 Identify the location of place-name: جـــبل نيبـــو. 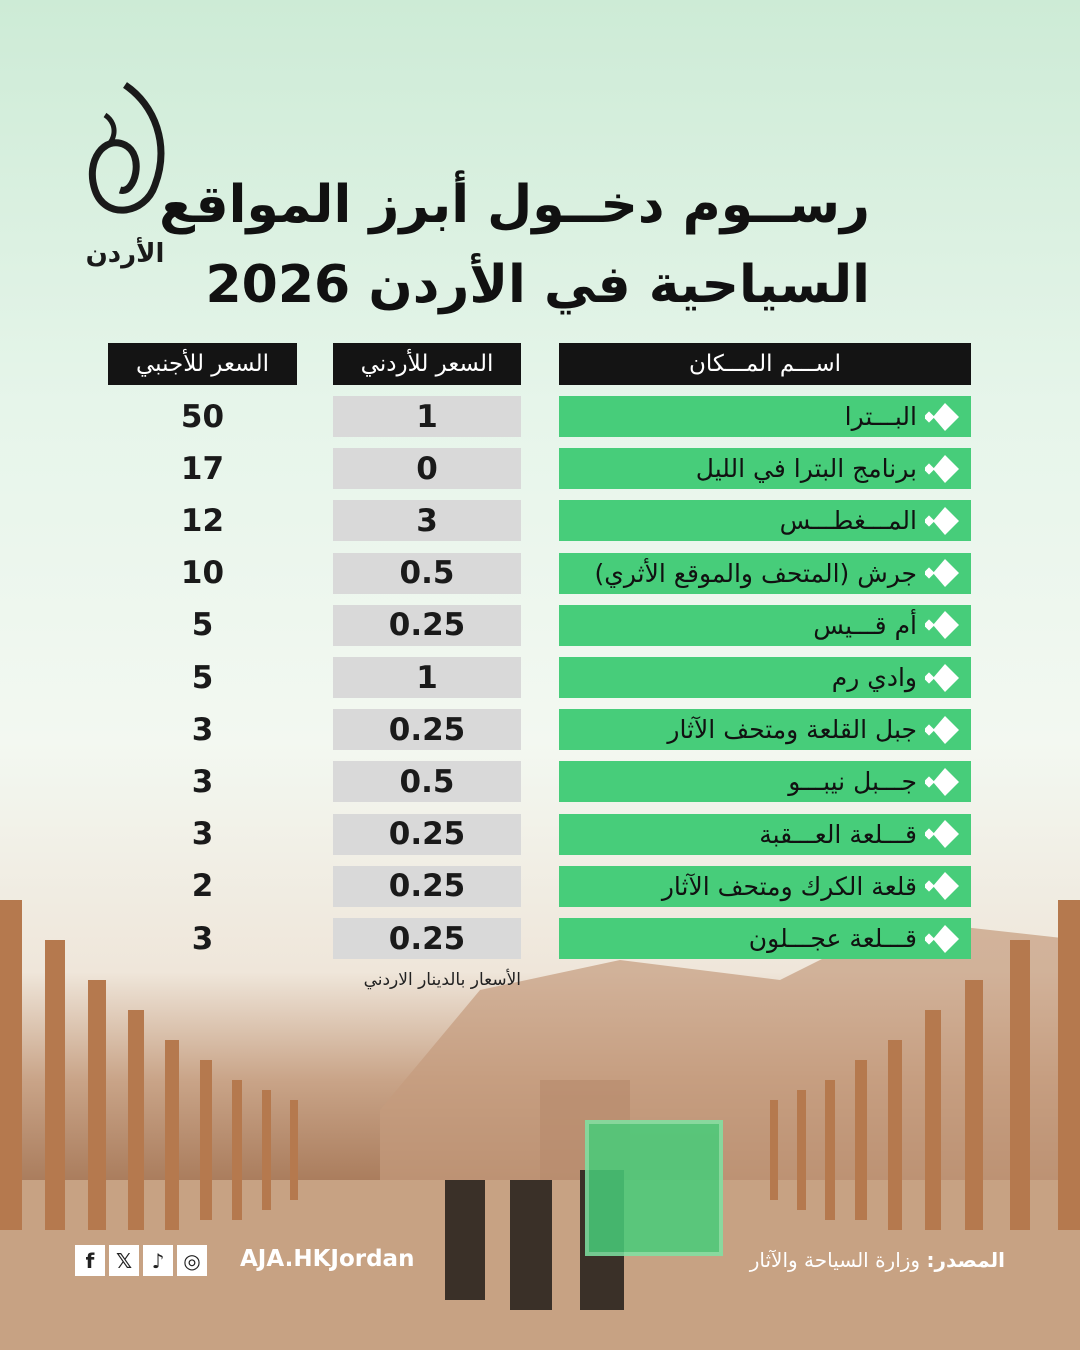
(852, 782).